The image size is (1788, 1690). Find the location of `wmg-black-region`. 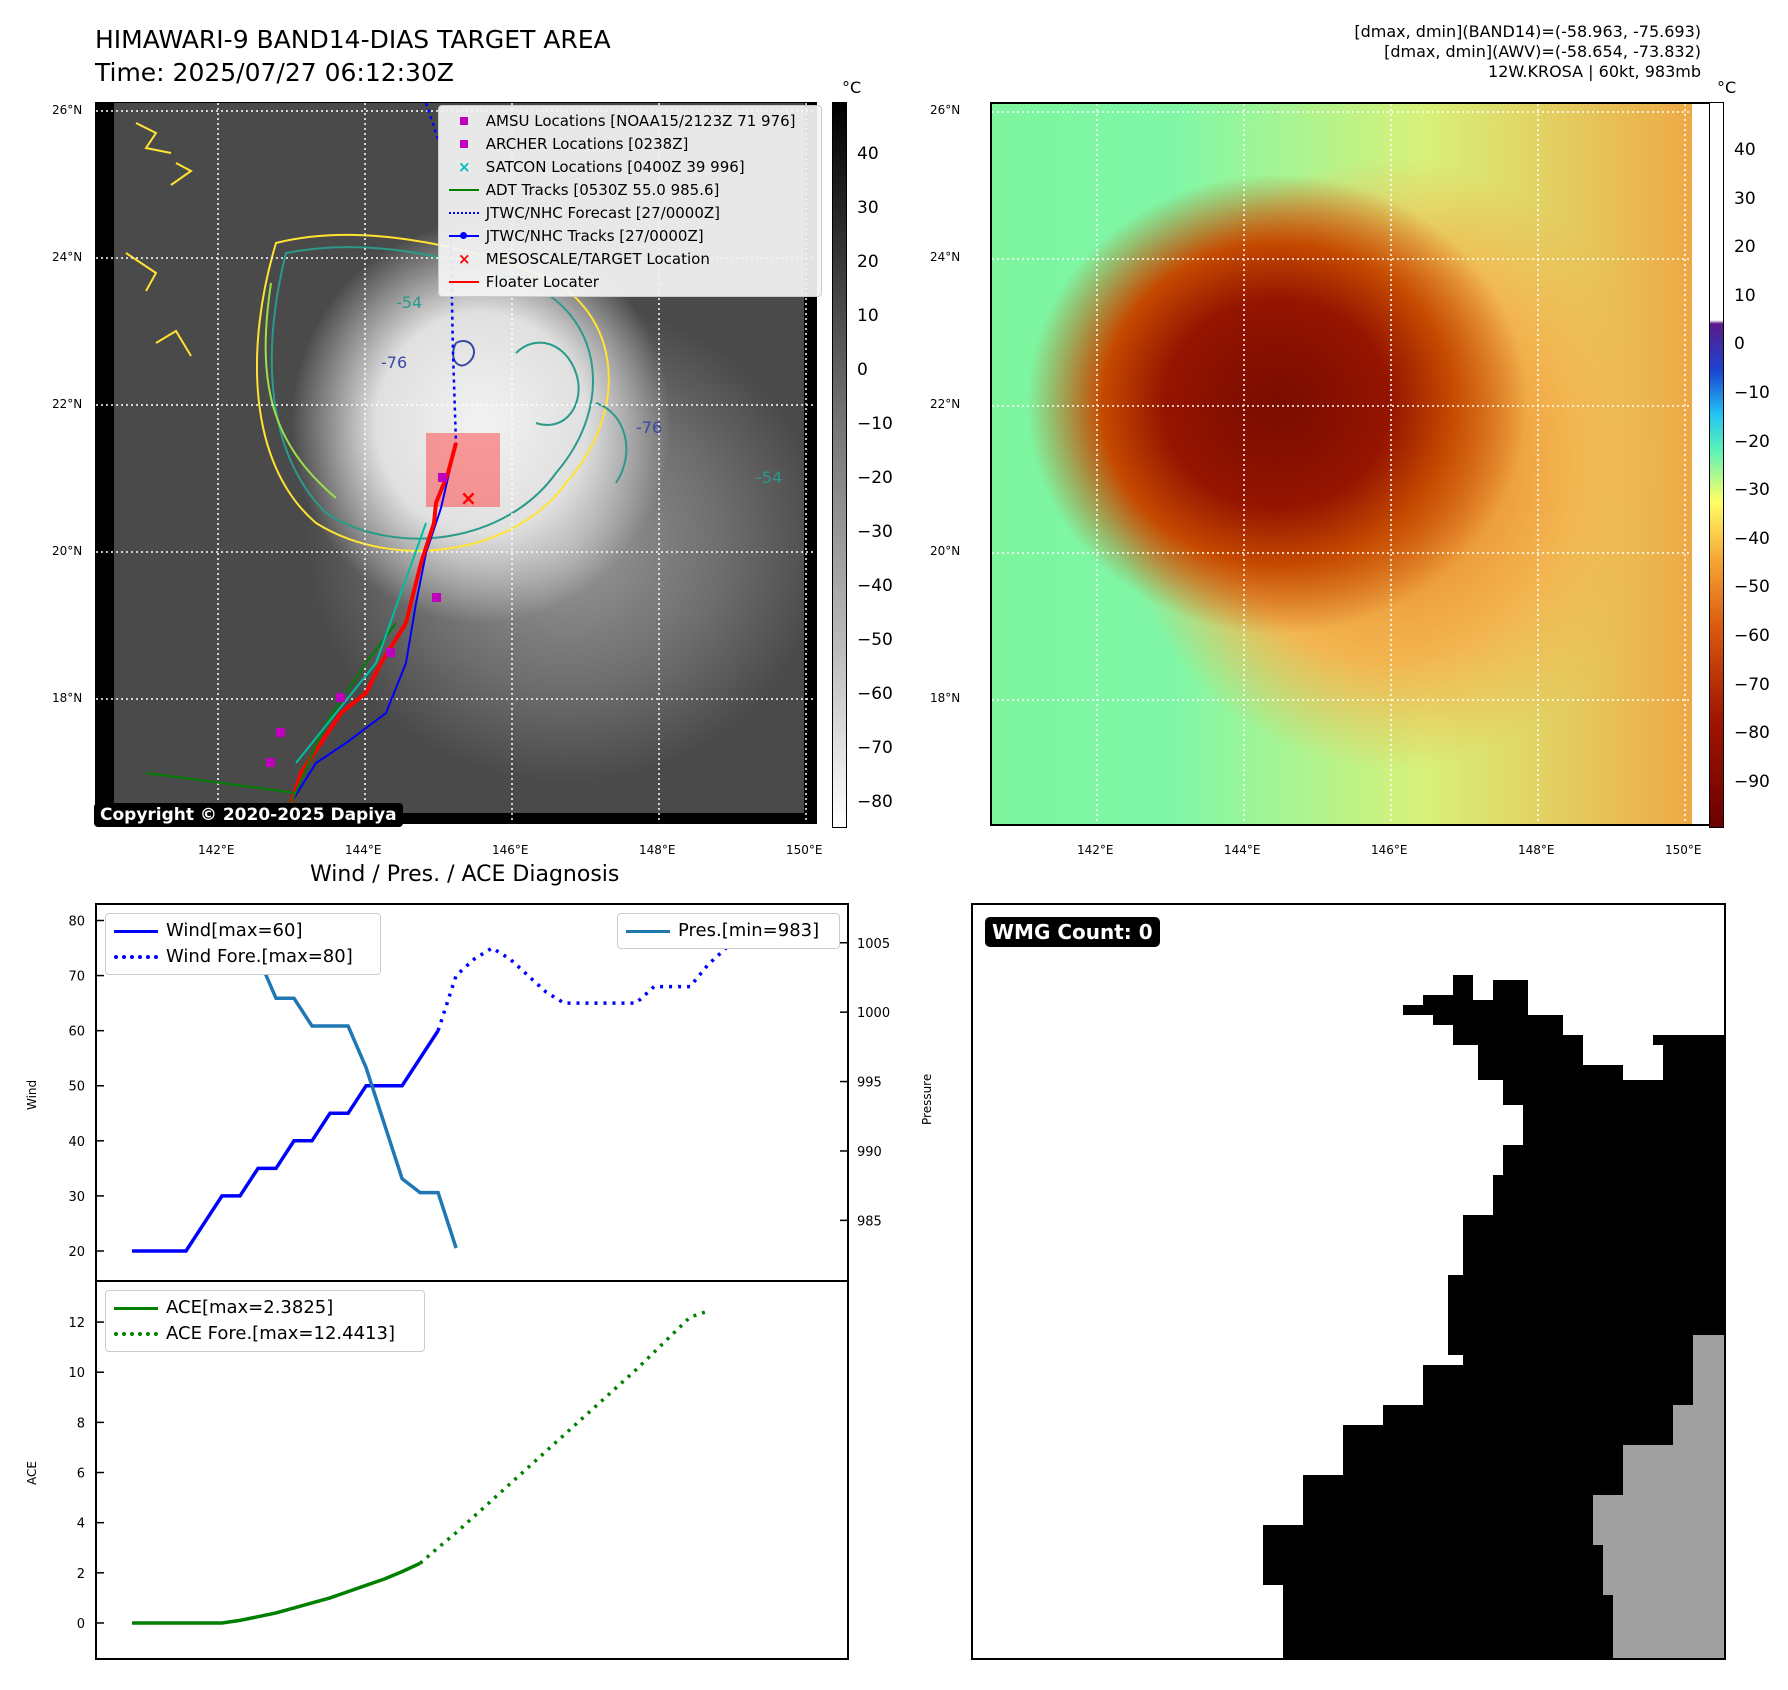

wmg-black-region is located at coordinates (1493, 1316).